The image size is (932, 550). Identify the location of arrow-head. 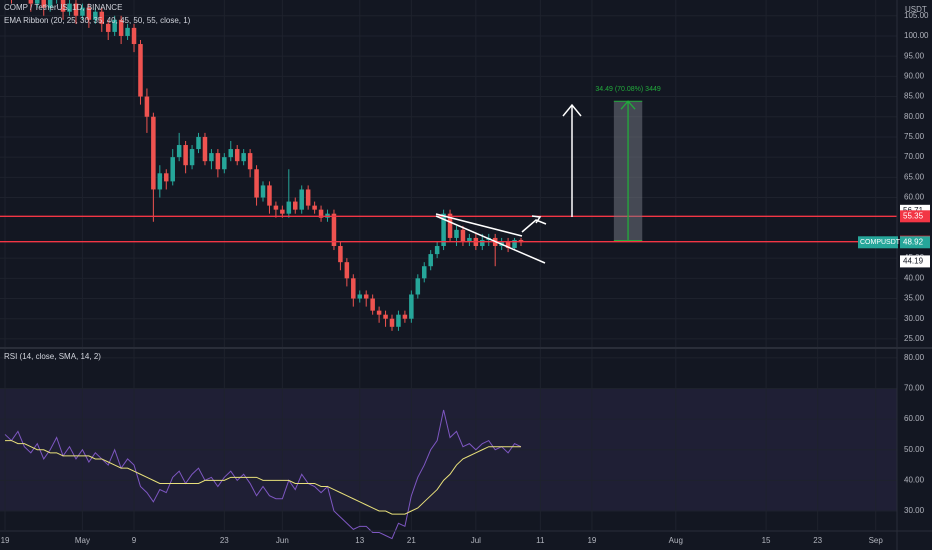
(536, 219).